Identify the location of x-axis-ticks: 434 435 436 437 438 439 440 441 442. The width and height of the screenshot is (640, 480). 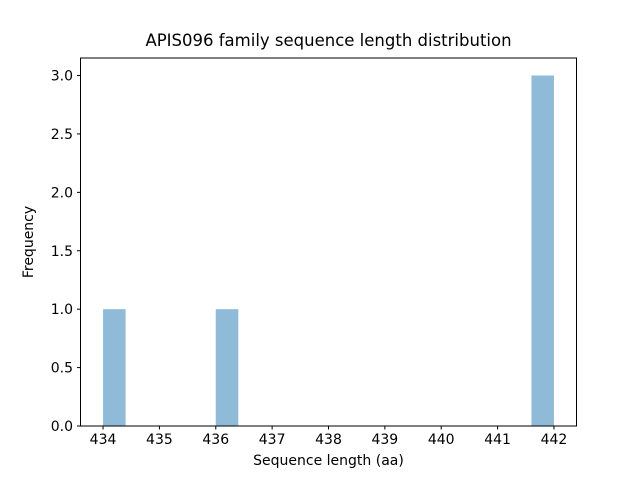
(329, 437).